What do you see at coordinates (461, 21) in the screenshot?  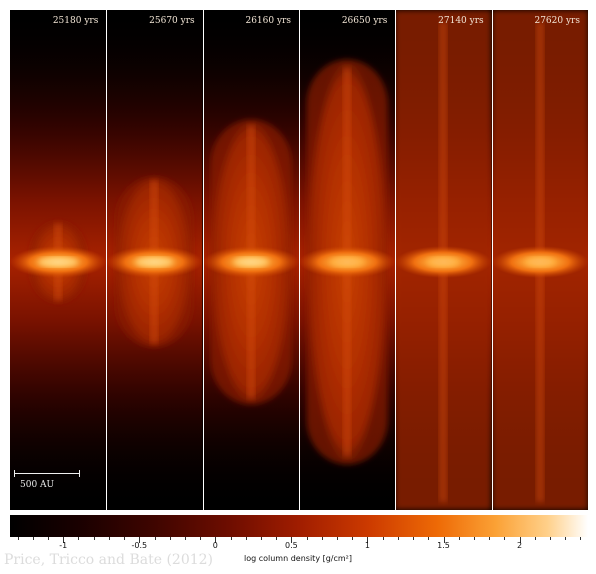 I see `panel-time-label: 27140 yrs` at bounding box center [461, 21].